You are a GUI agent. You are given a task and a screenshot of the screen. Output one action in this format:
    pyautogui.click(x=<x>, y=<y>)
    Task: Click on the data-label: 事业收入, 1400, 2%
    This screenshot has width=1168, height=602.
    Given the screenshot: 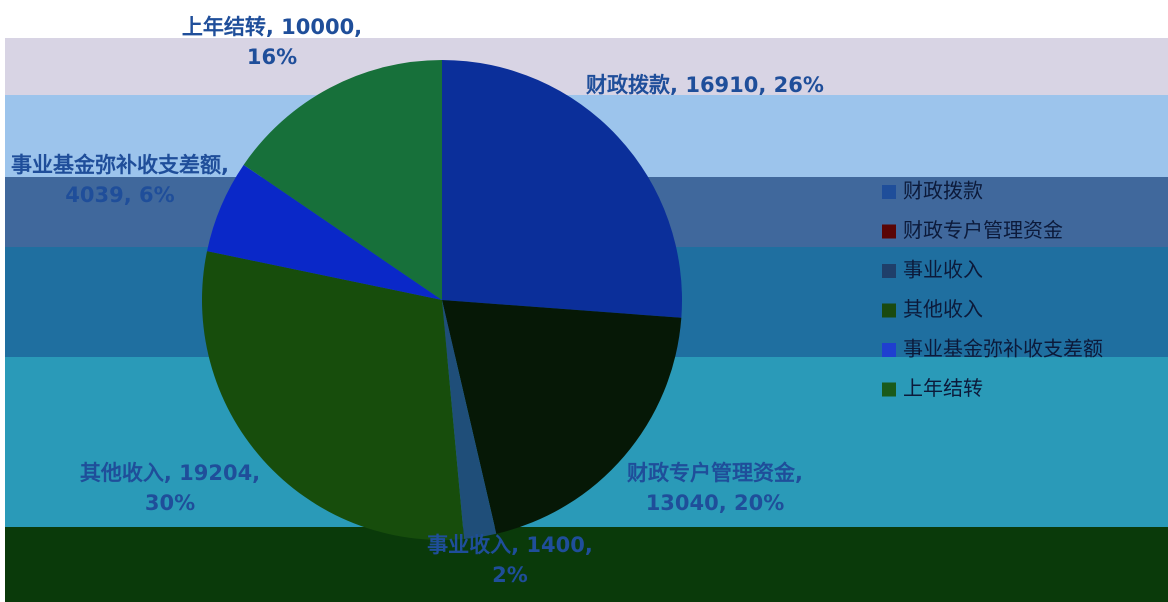 What is the action you would take?
    pyautogui.click(x=510, y=560)
    